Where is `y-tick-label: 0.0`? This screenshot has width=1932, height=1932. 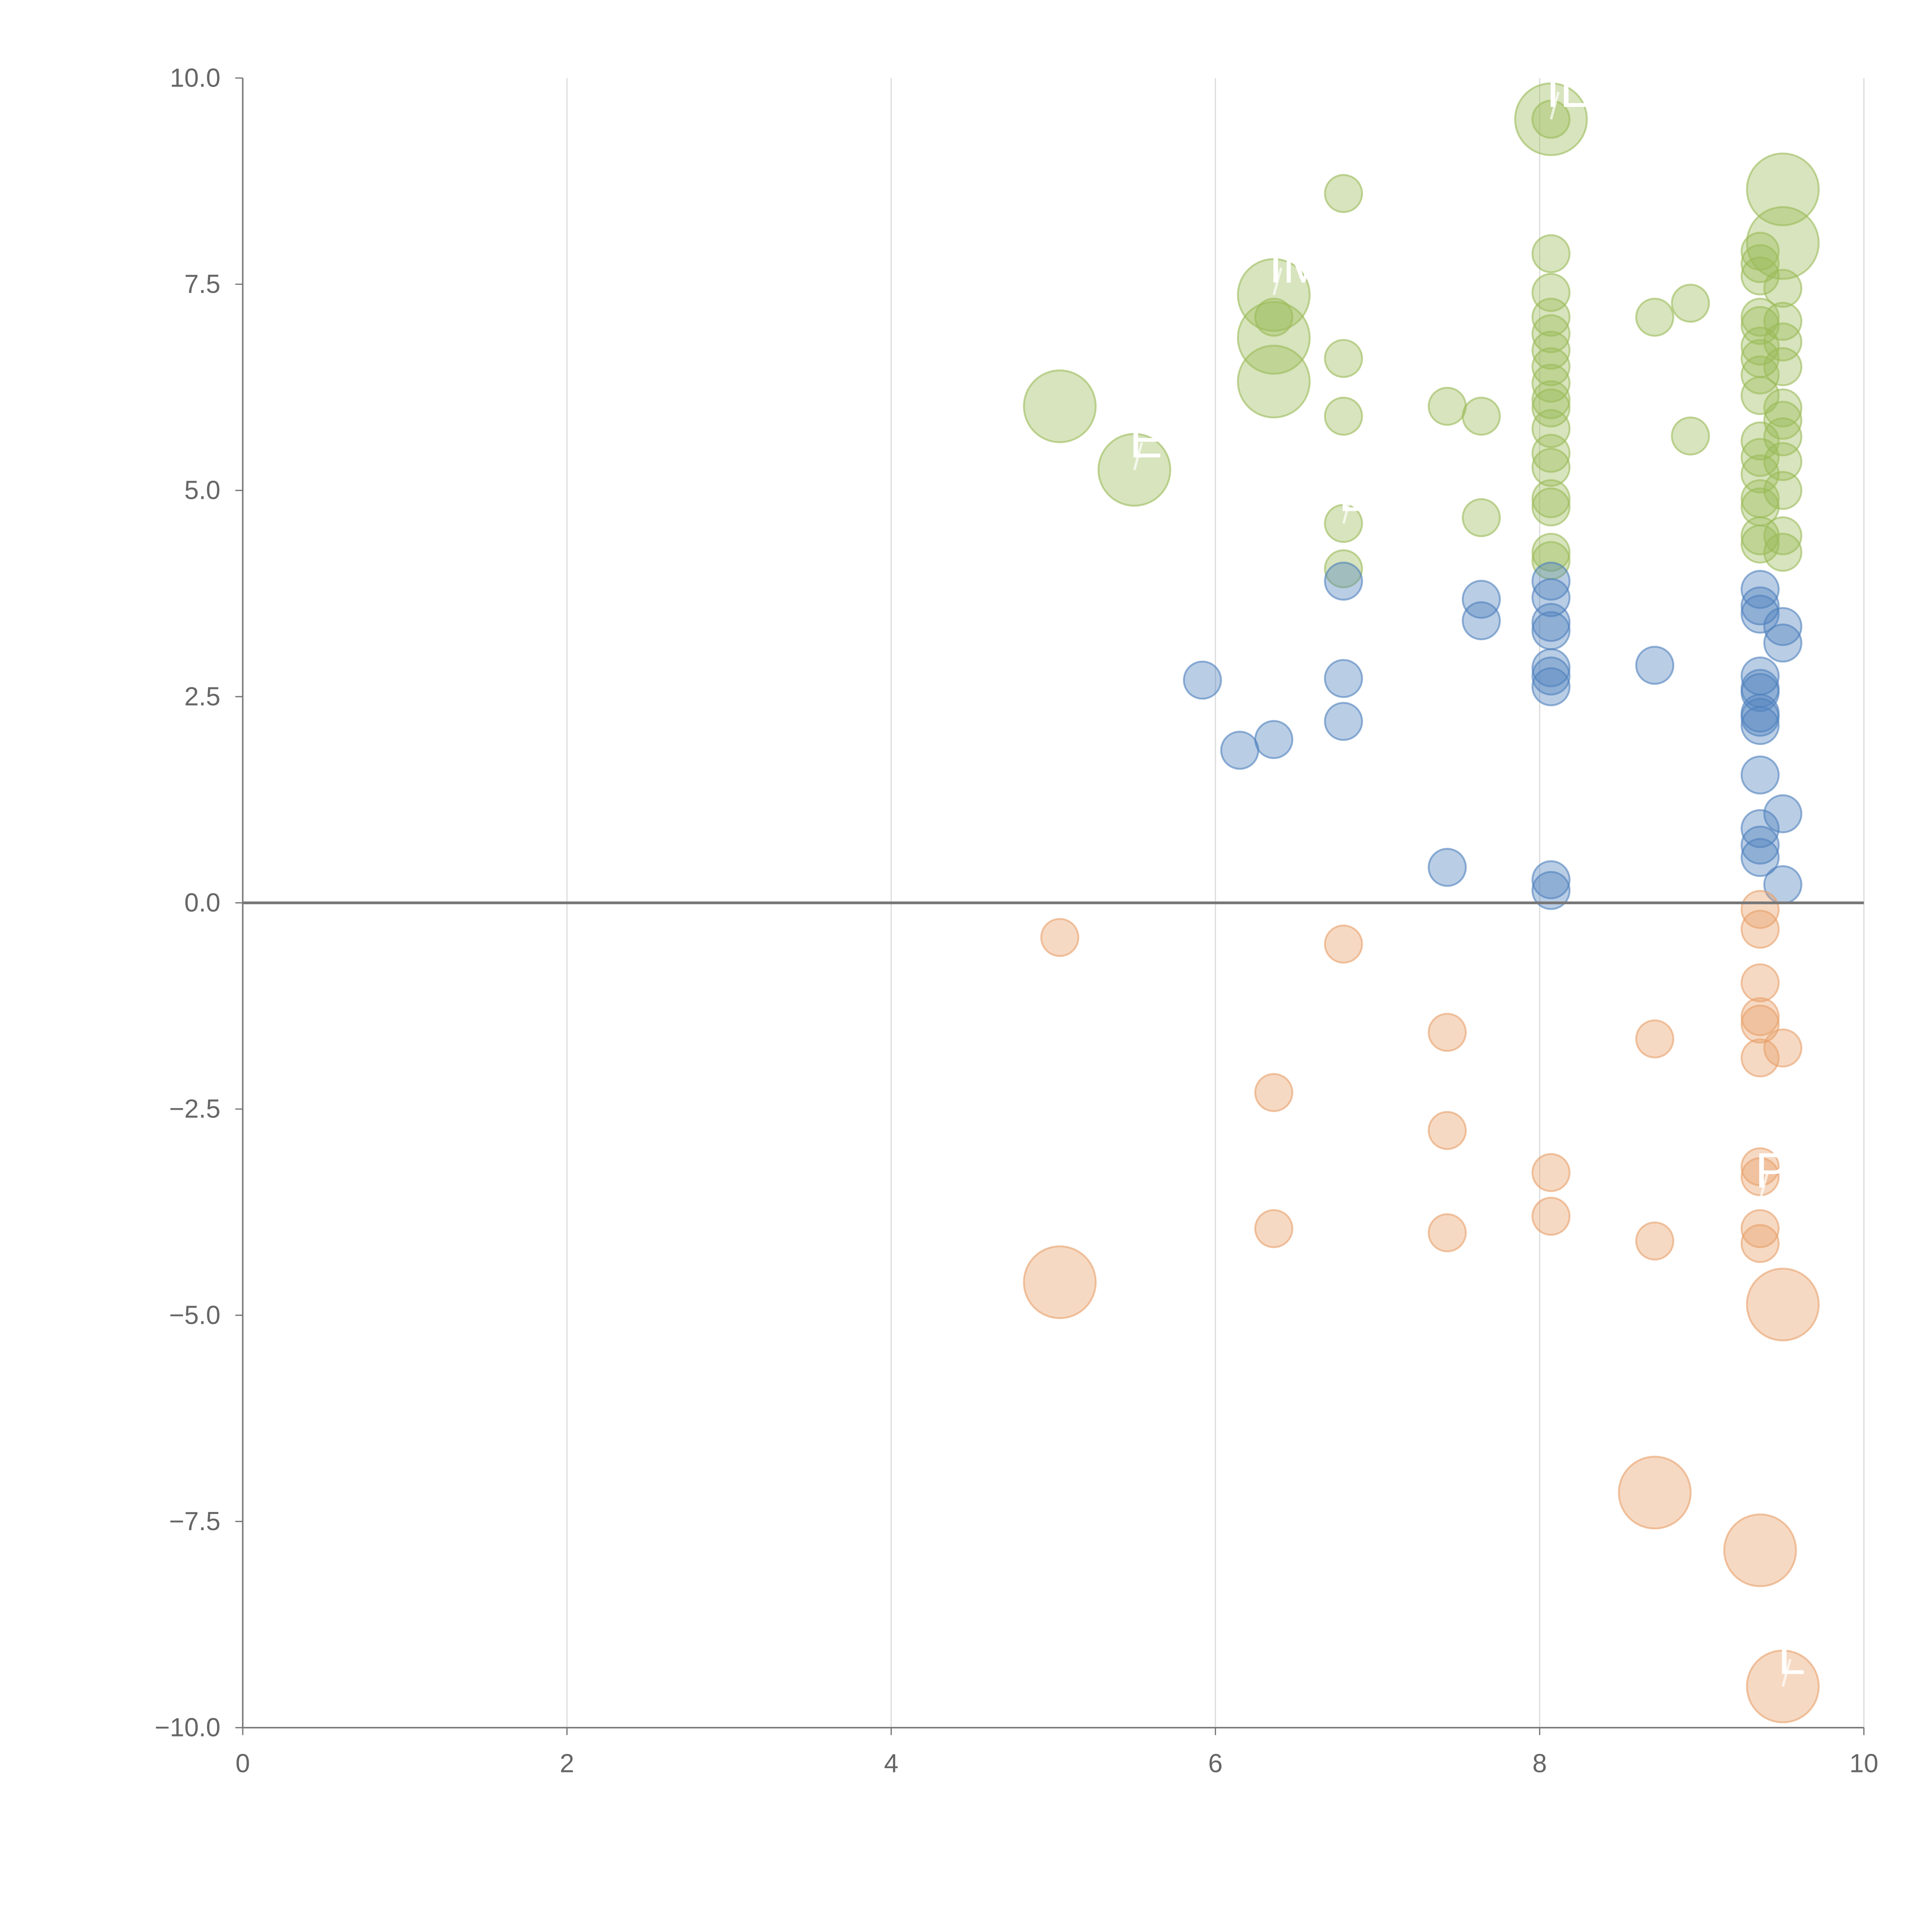 y-tick-label: 0.0 is located at coordinates (202, 903).